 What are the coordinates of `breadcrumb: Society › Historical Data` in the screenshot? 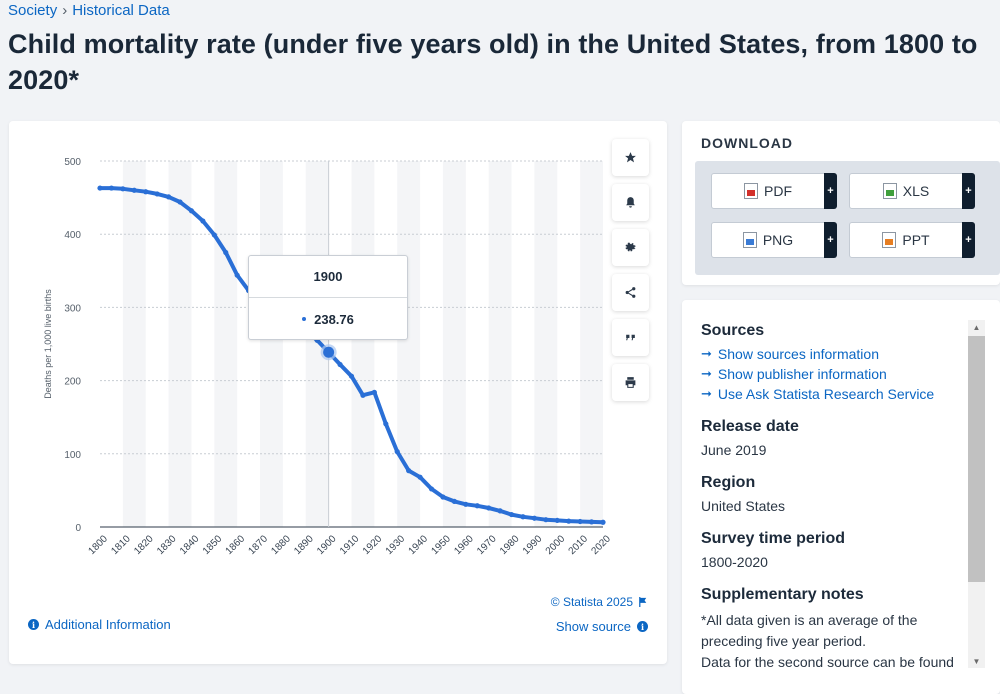 It's located at (89, 10).